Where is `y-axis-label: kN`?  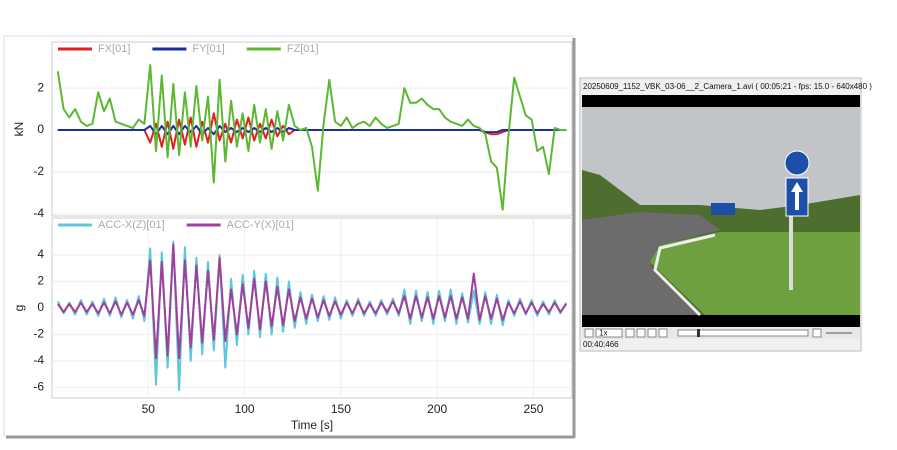 y-axis-label: kN is located at coordinates (19, 129).